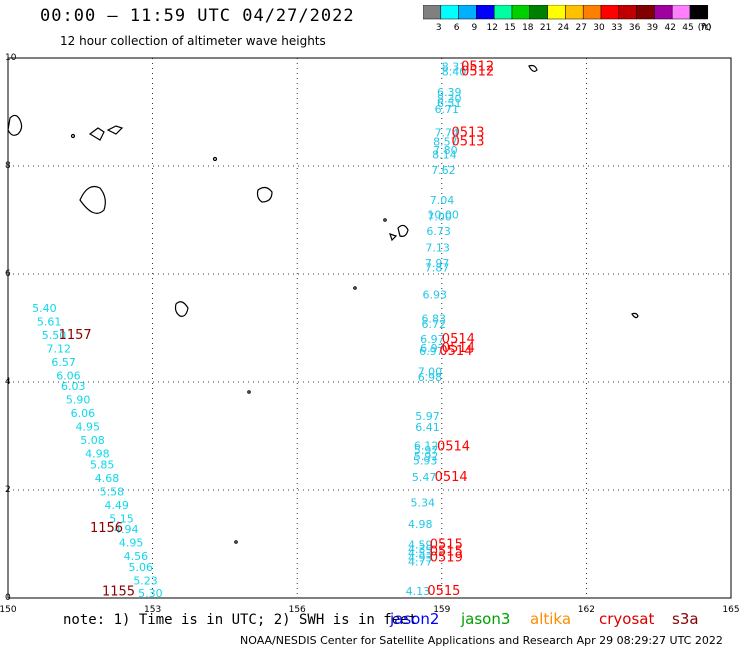  Describe the element at coordinates (437, 267) in the screenshot. I see `wave-height-label: 7.87` at that location.